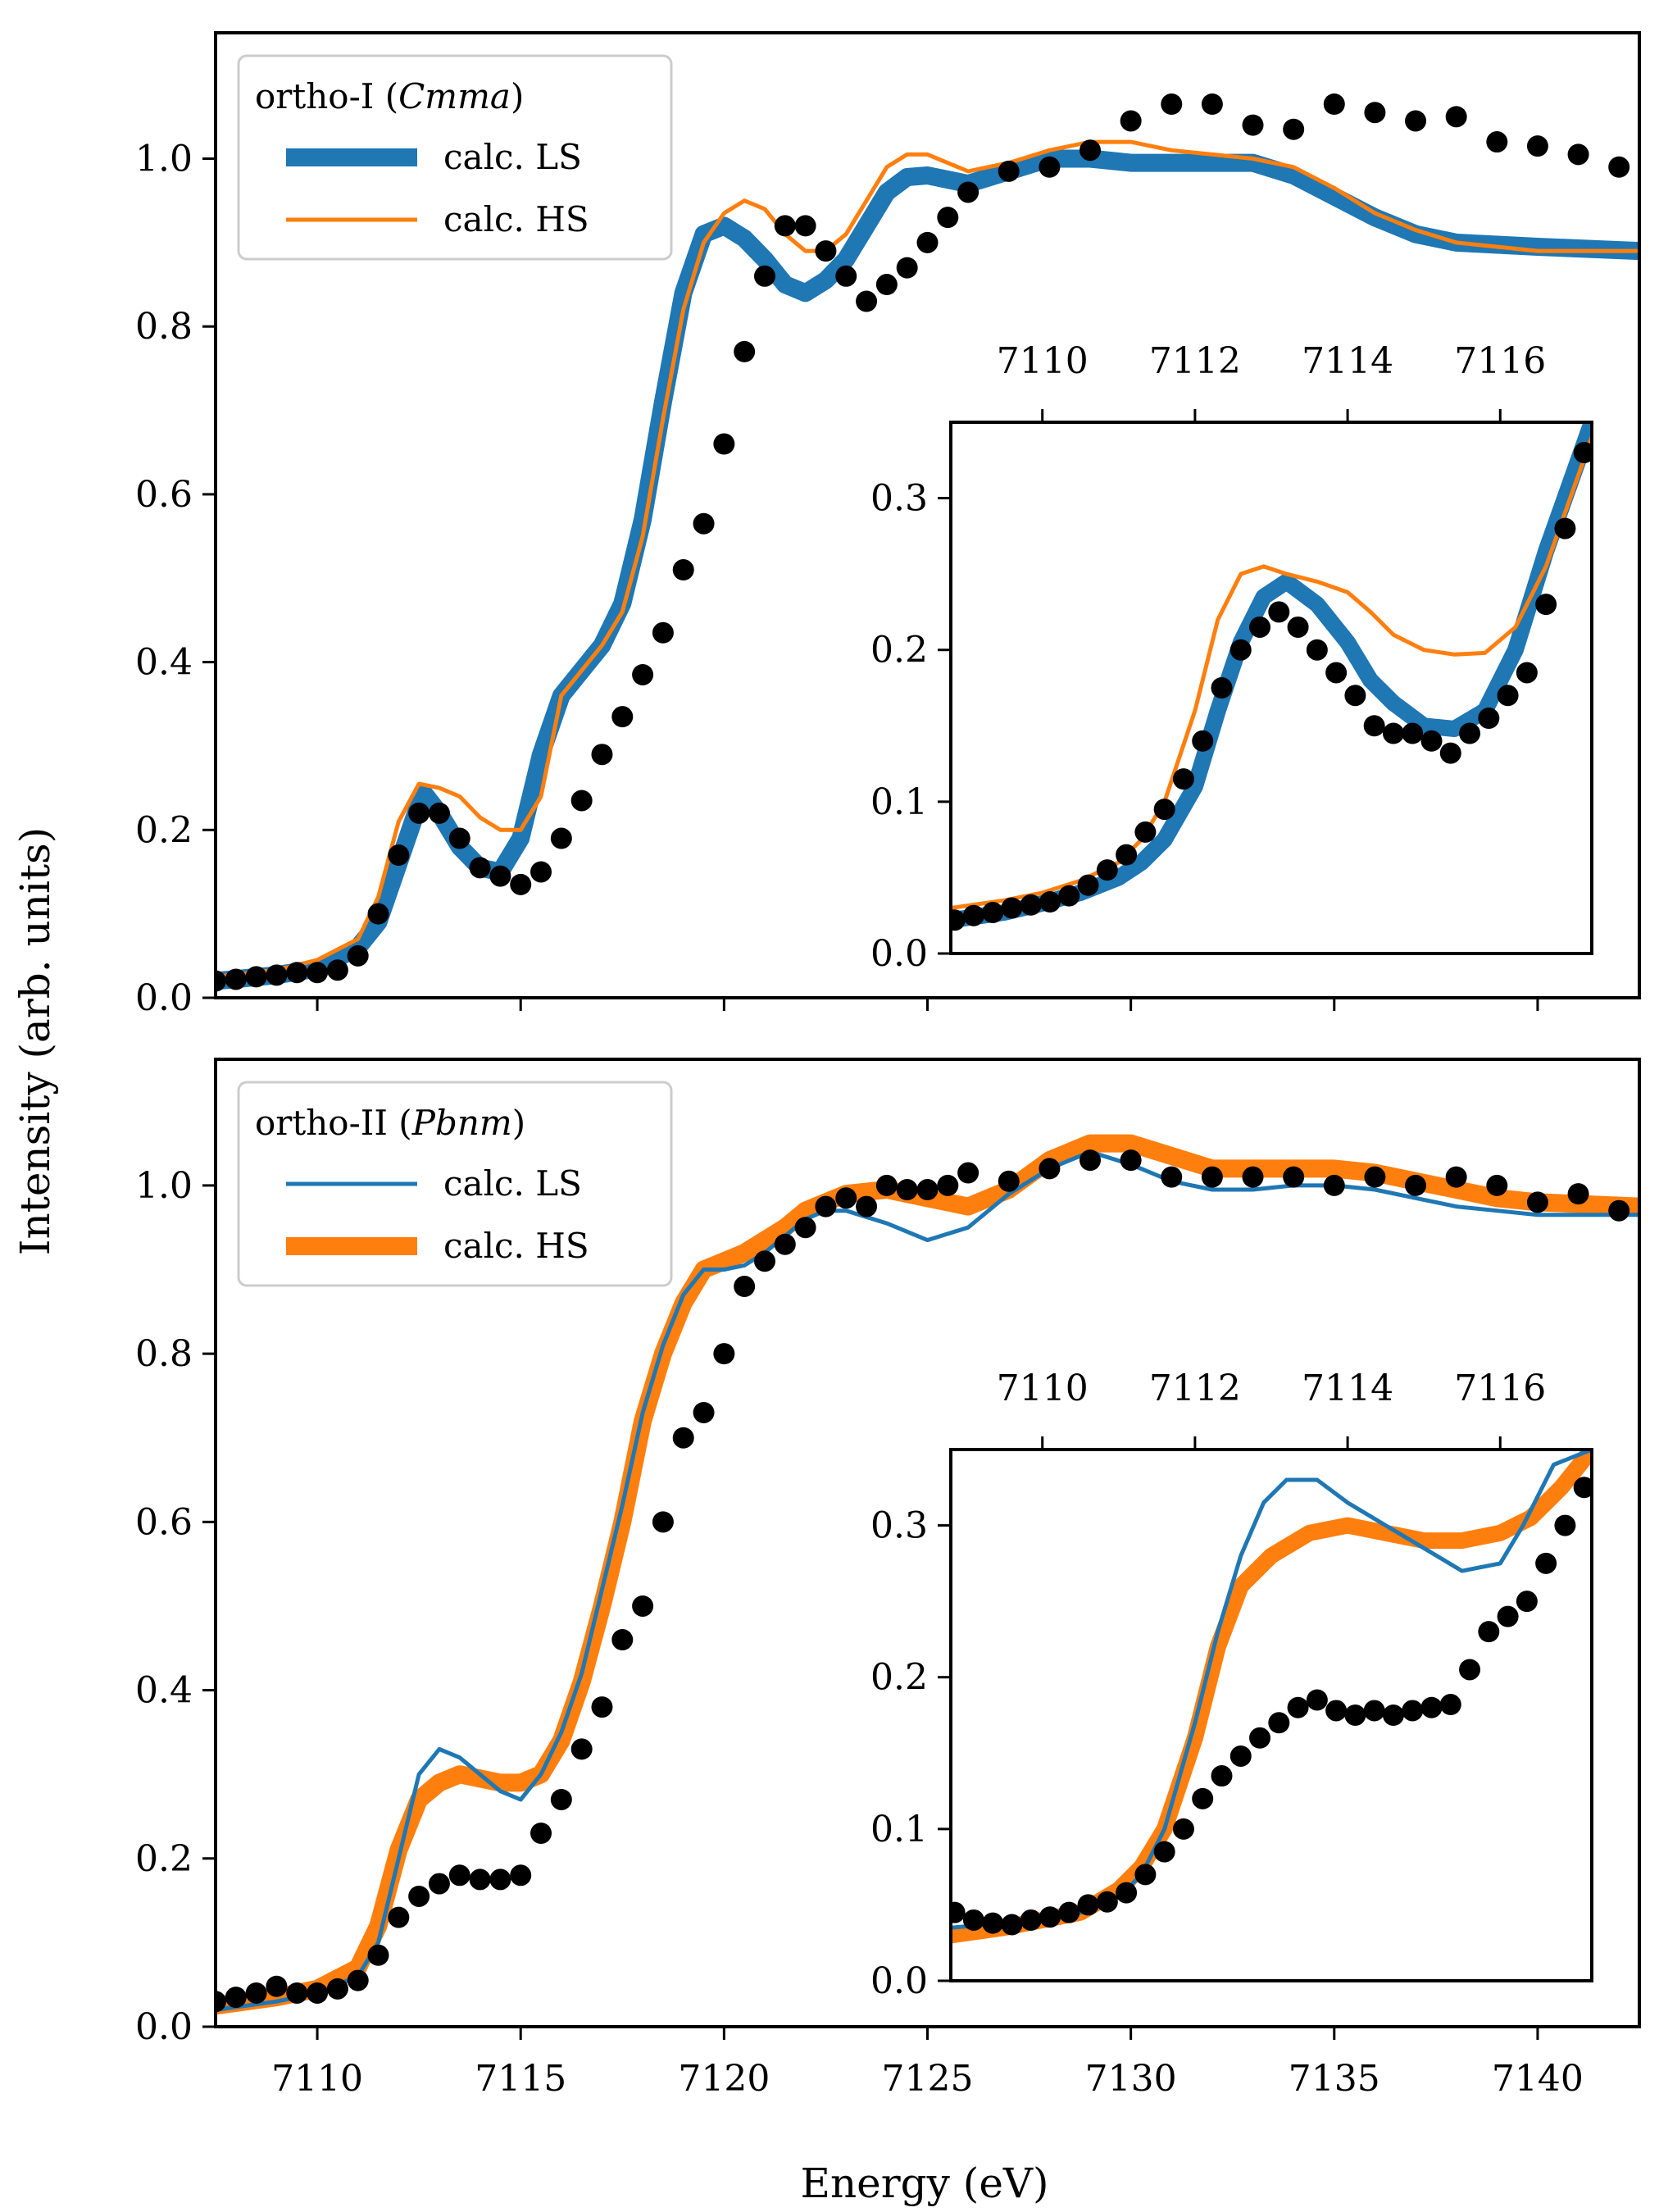 Image resolution: width=1659 pixels, height=2212 pixels. What do you see at coordinates (1347, 361) in the screenshot?
I see `panel1-inset-xtick-label: 7114` at bounding box center [1347, 361].